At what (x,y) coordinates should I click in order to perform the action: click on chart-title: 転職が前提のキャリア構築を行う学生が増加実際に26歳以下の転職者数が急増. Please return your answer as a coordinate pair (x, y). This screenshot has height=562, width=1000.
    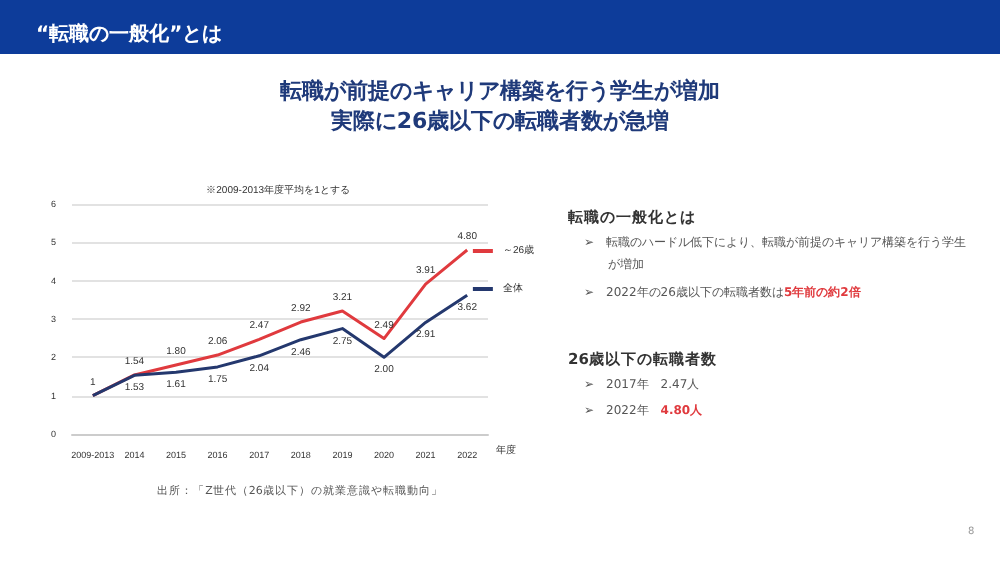
    Looking at the image, I should click on (500, 106).